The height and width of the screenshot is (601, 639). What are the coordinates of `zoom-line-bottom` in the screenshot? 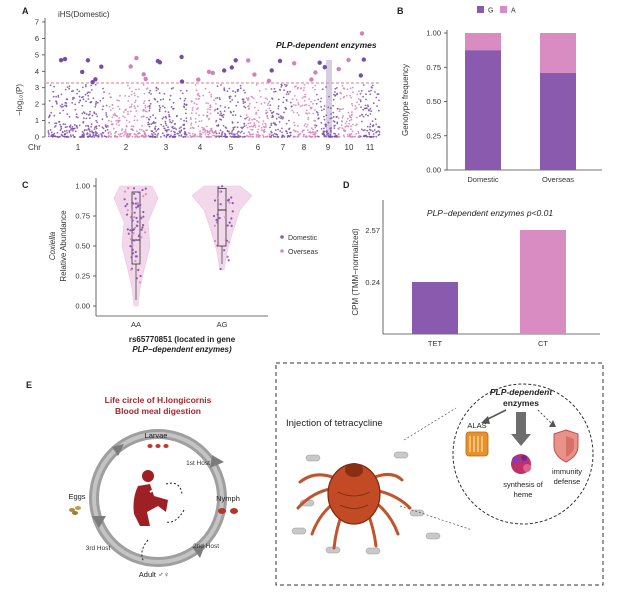 It's located at (436, 518).